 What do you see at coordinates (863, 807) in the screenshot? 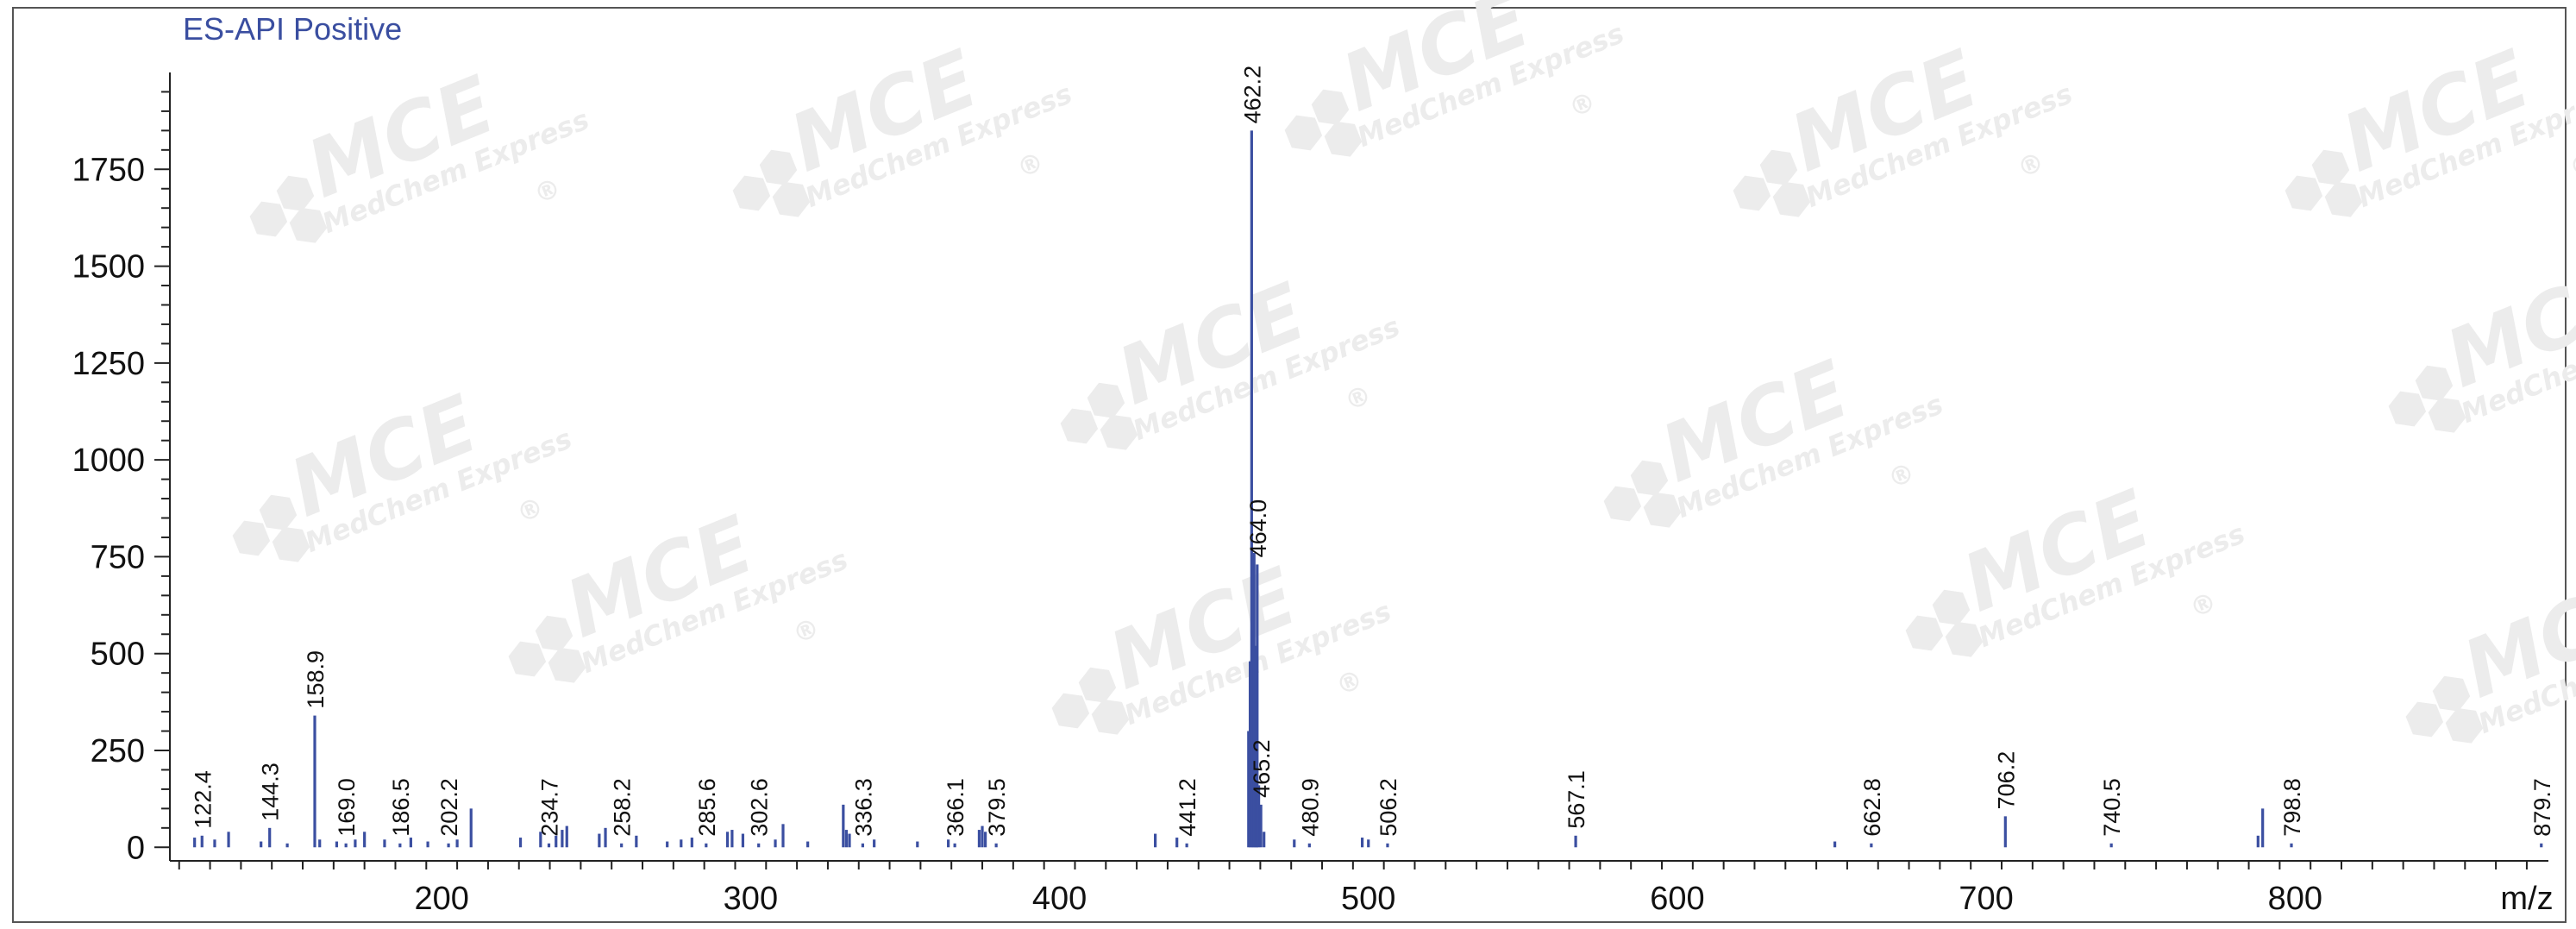
I see `peak-label: 336.3` at bounding box center [863, 807].